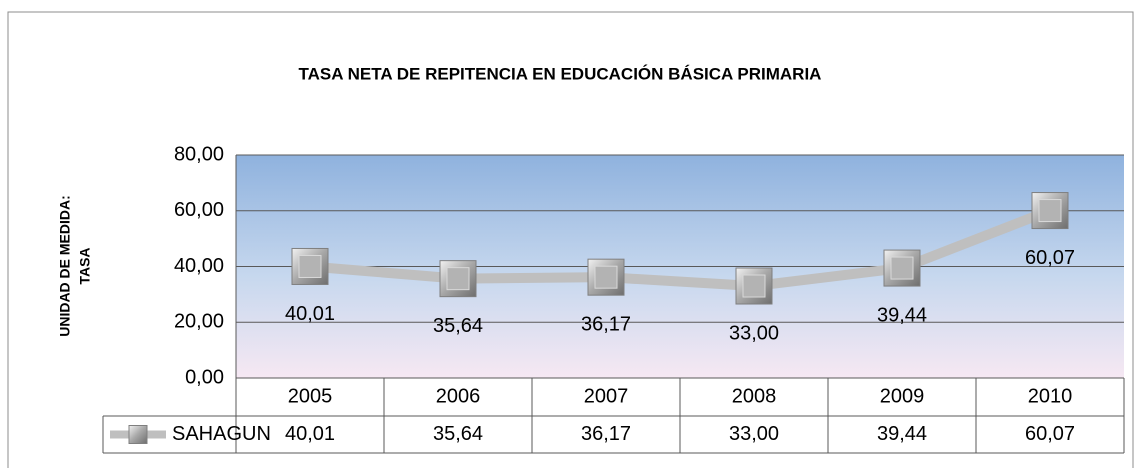 This screenshot has height=468, width=1137. I want to click on series-line, so click(680, 248).